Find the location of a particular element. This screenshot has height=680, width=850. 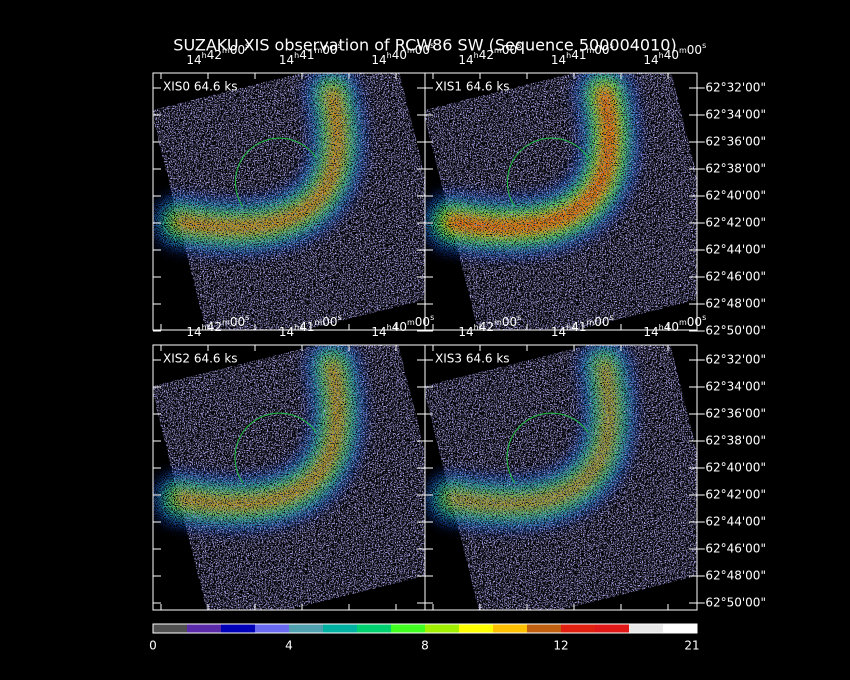

colorbar-tick-label: 0 is located at coordinates (153, 646).